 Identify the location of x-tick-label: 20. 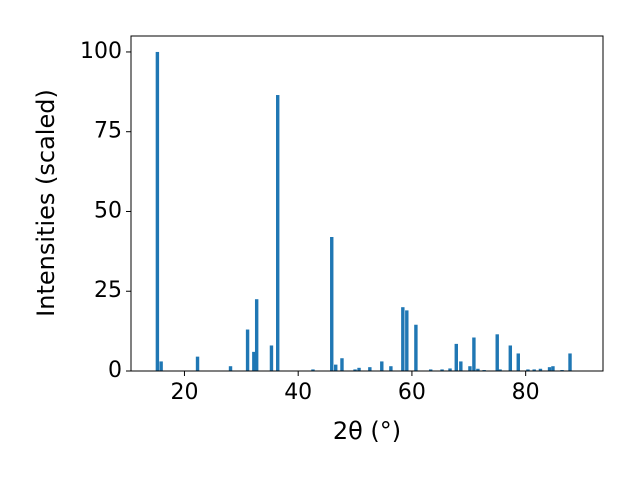
(184, 392).